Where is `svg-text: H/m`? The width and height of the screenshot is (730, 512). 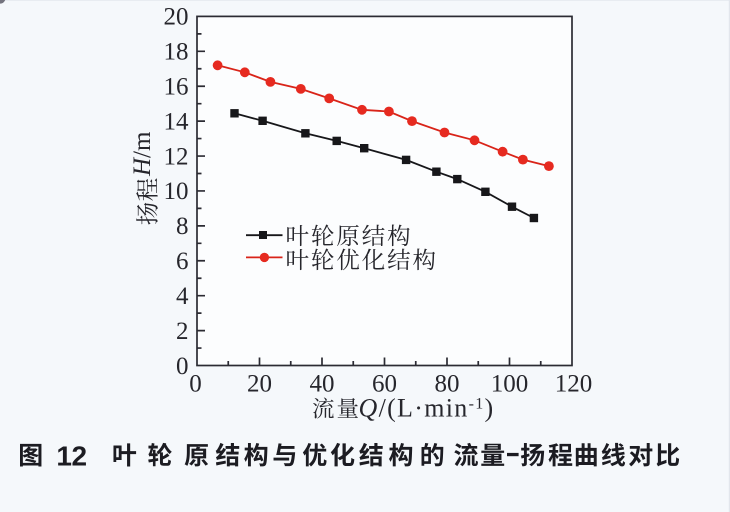
svg-text: H/m is located at coordinates (142, 154).